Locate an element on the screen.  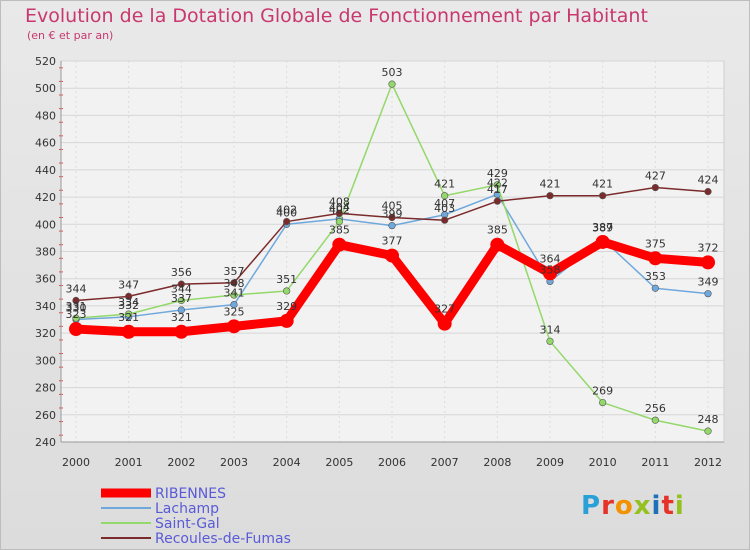
logo-letter: P is located at coordinates (591, 506).